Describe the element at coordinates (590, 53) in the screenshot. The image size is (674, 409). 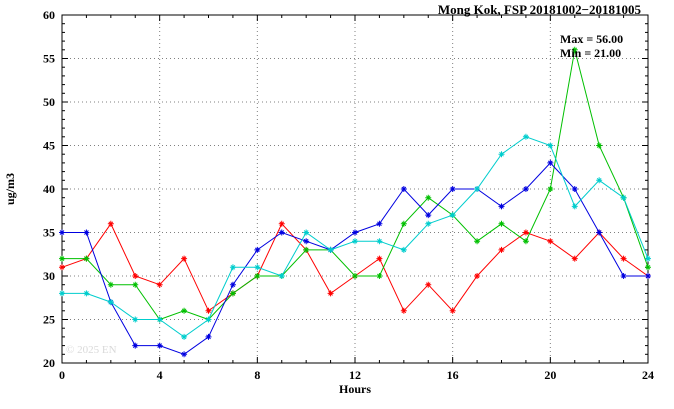
I see `min-annotation: Min = 21.00` at that location.